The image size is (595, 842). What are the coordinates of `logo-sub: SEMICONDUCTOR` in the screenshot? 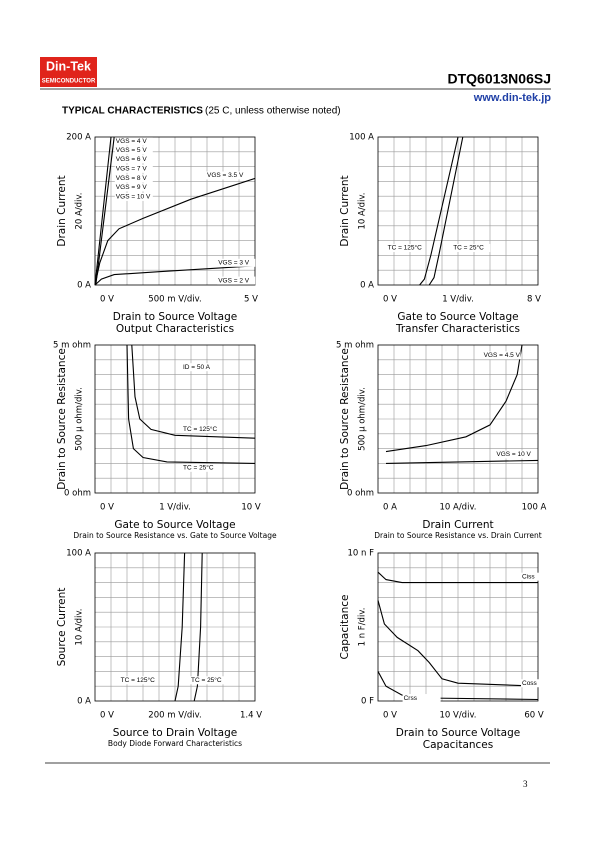 It's located at (69, 82).